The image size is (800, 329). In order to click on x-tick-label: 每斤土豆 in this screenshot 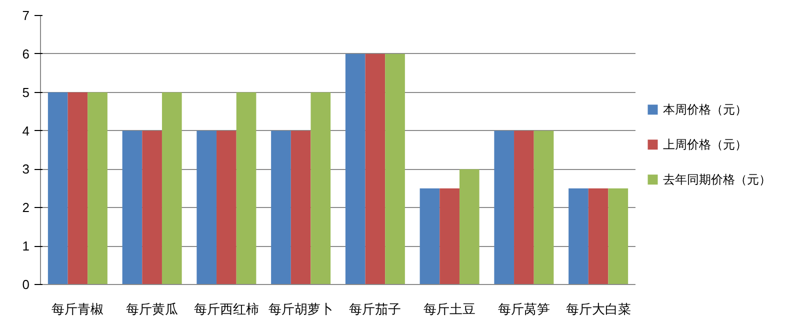, I will do `click(450, 310)`.